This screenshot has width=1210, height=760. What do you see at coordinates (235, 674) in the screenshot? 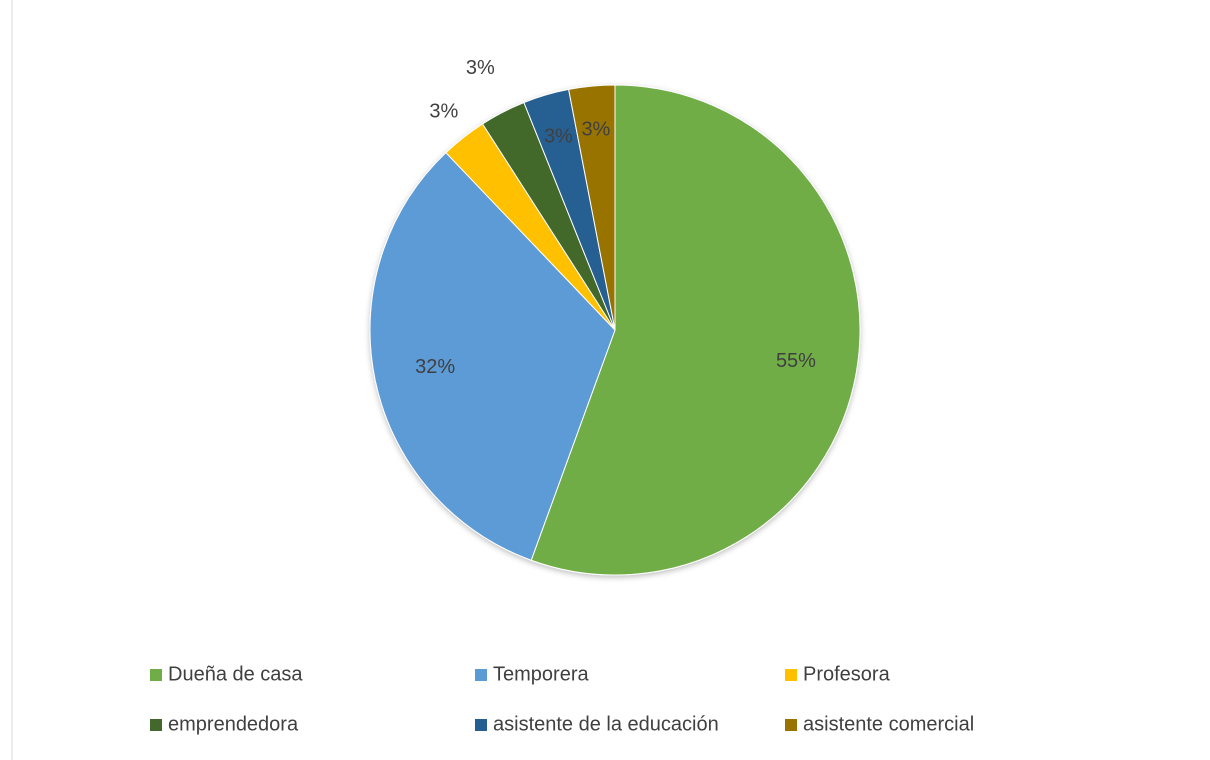
I see `legend-label: Dueña de casa` at bounding box center [235, 674].